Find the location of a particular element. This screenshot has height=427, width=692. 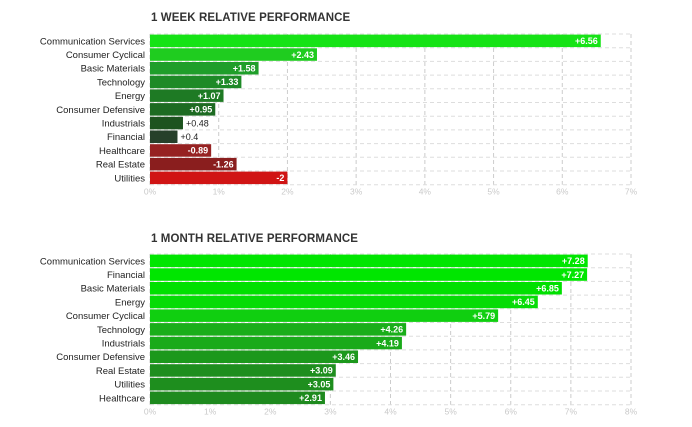

month-category-label: Basic Materials is located at coordinates (113, 289).